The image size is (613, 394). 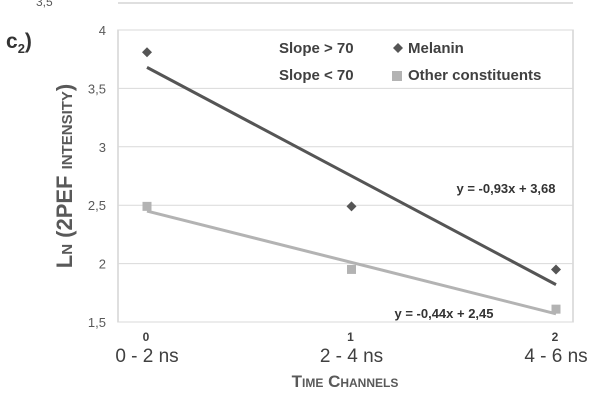 I want to click on x-tick-number: 1, so click(x=350, y=337).